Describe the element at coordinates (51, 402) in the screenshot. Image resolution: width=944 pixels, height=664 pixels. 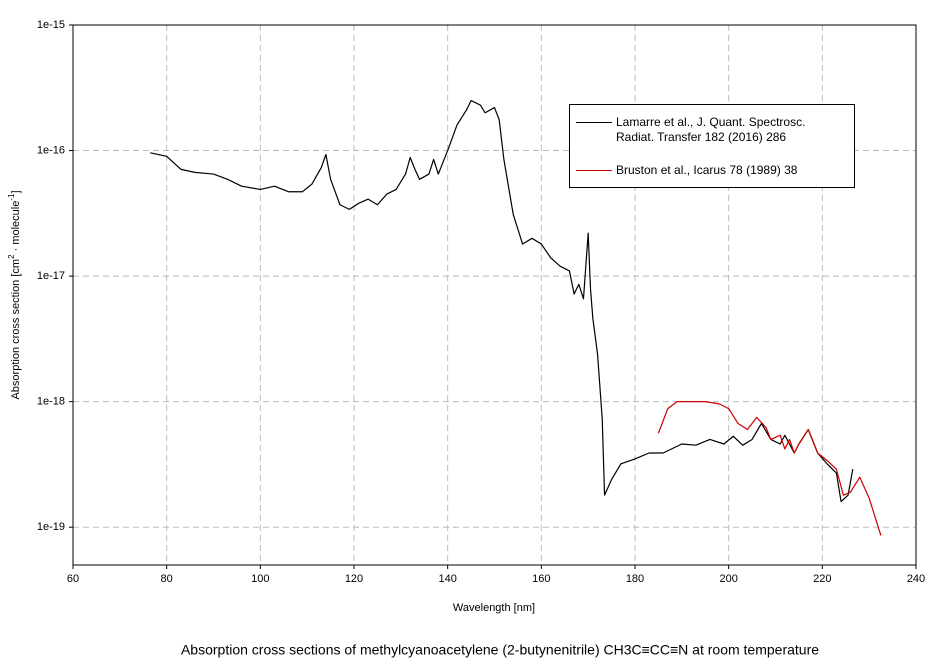
I see `y-tick-label: 1e-18` at that location.